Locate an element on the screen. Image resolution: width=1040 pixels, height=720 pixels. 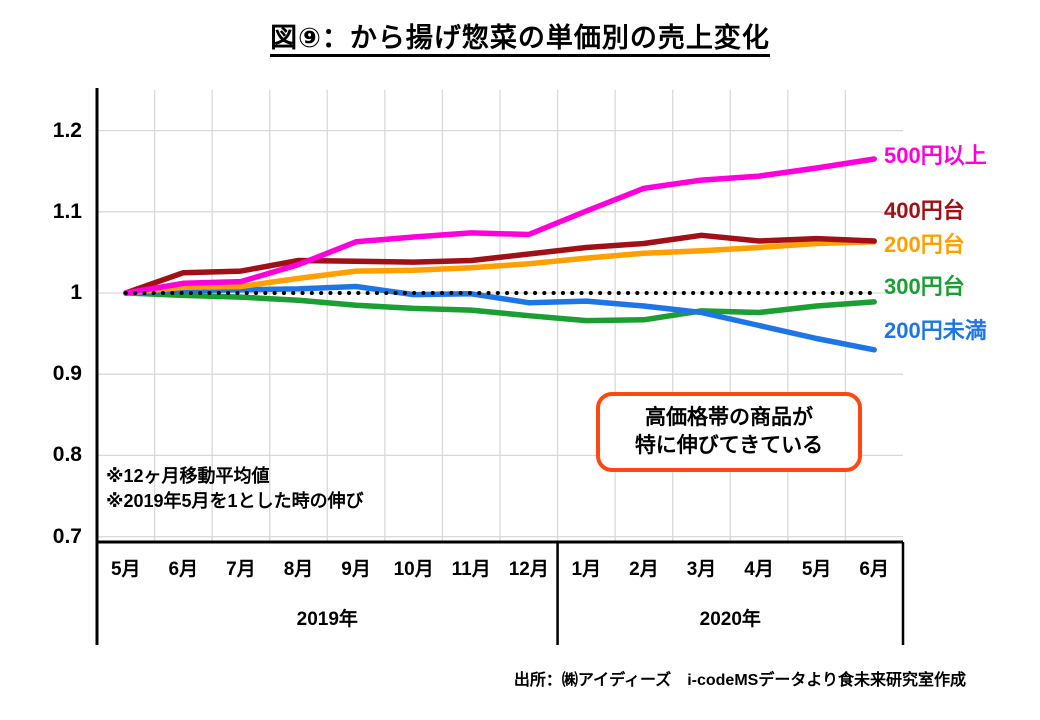
source-credit: 出所：㈱アイディーズ i-codeMSデータより食未来研究室作成 is located at coordinates (739, 680).